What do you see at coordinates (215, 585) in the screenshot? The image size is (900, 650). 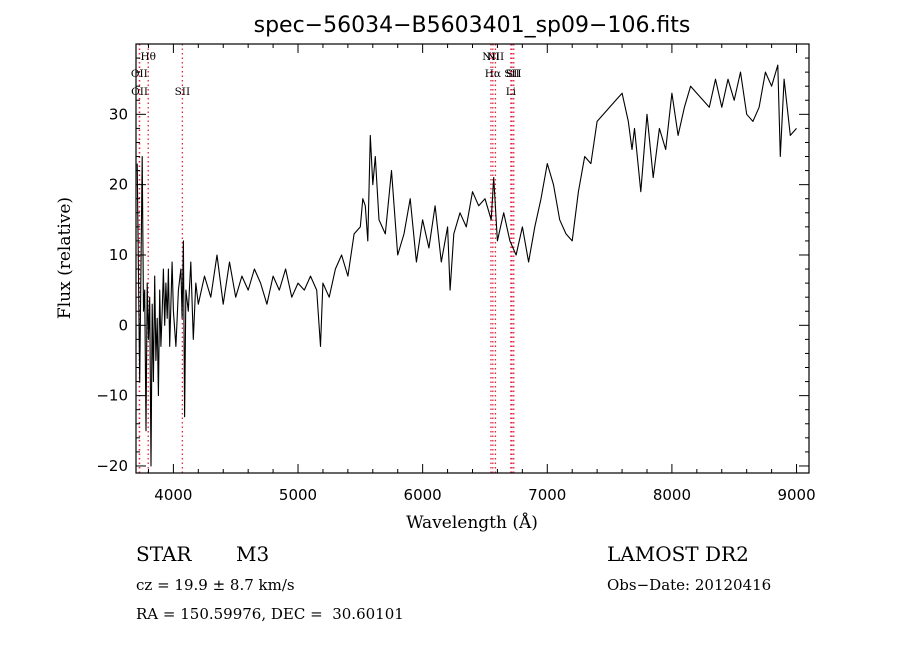 I see `redshift-velocity: cz = 19.9 ± 8.7 km/s` at bounding box center [215, 585].